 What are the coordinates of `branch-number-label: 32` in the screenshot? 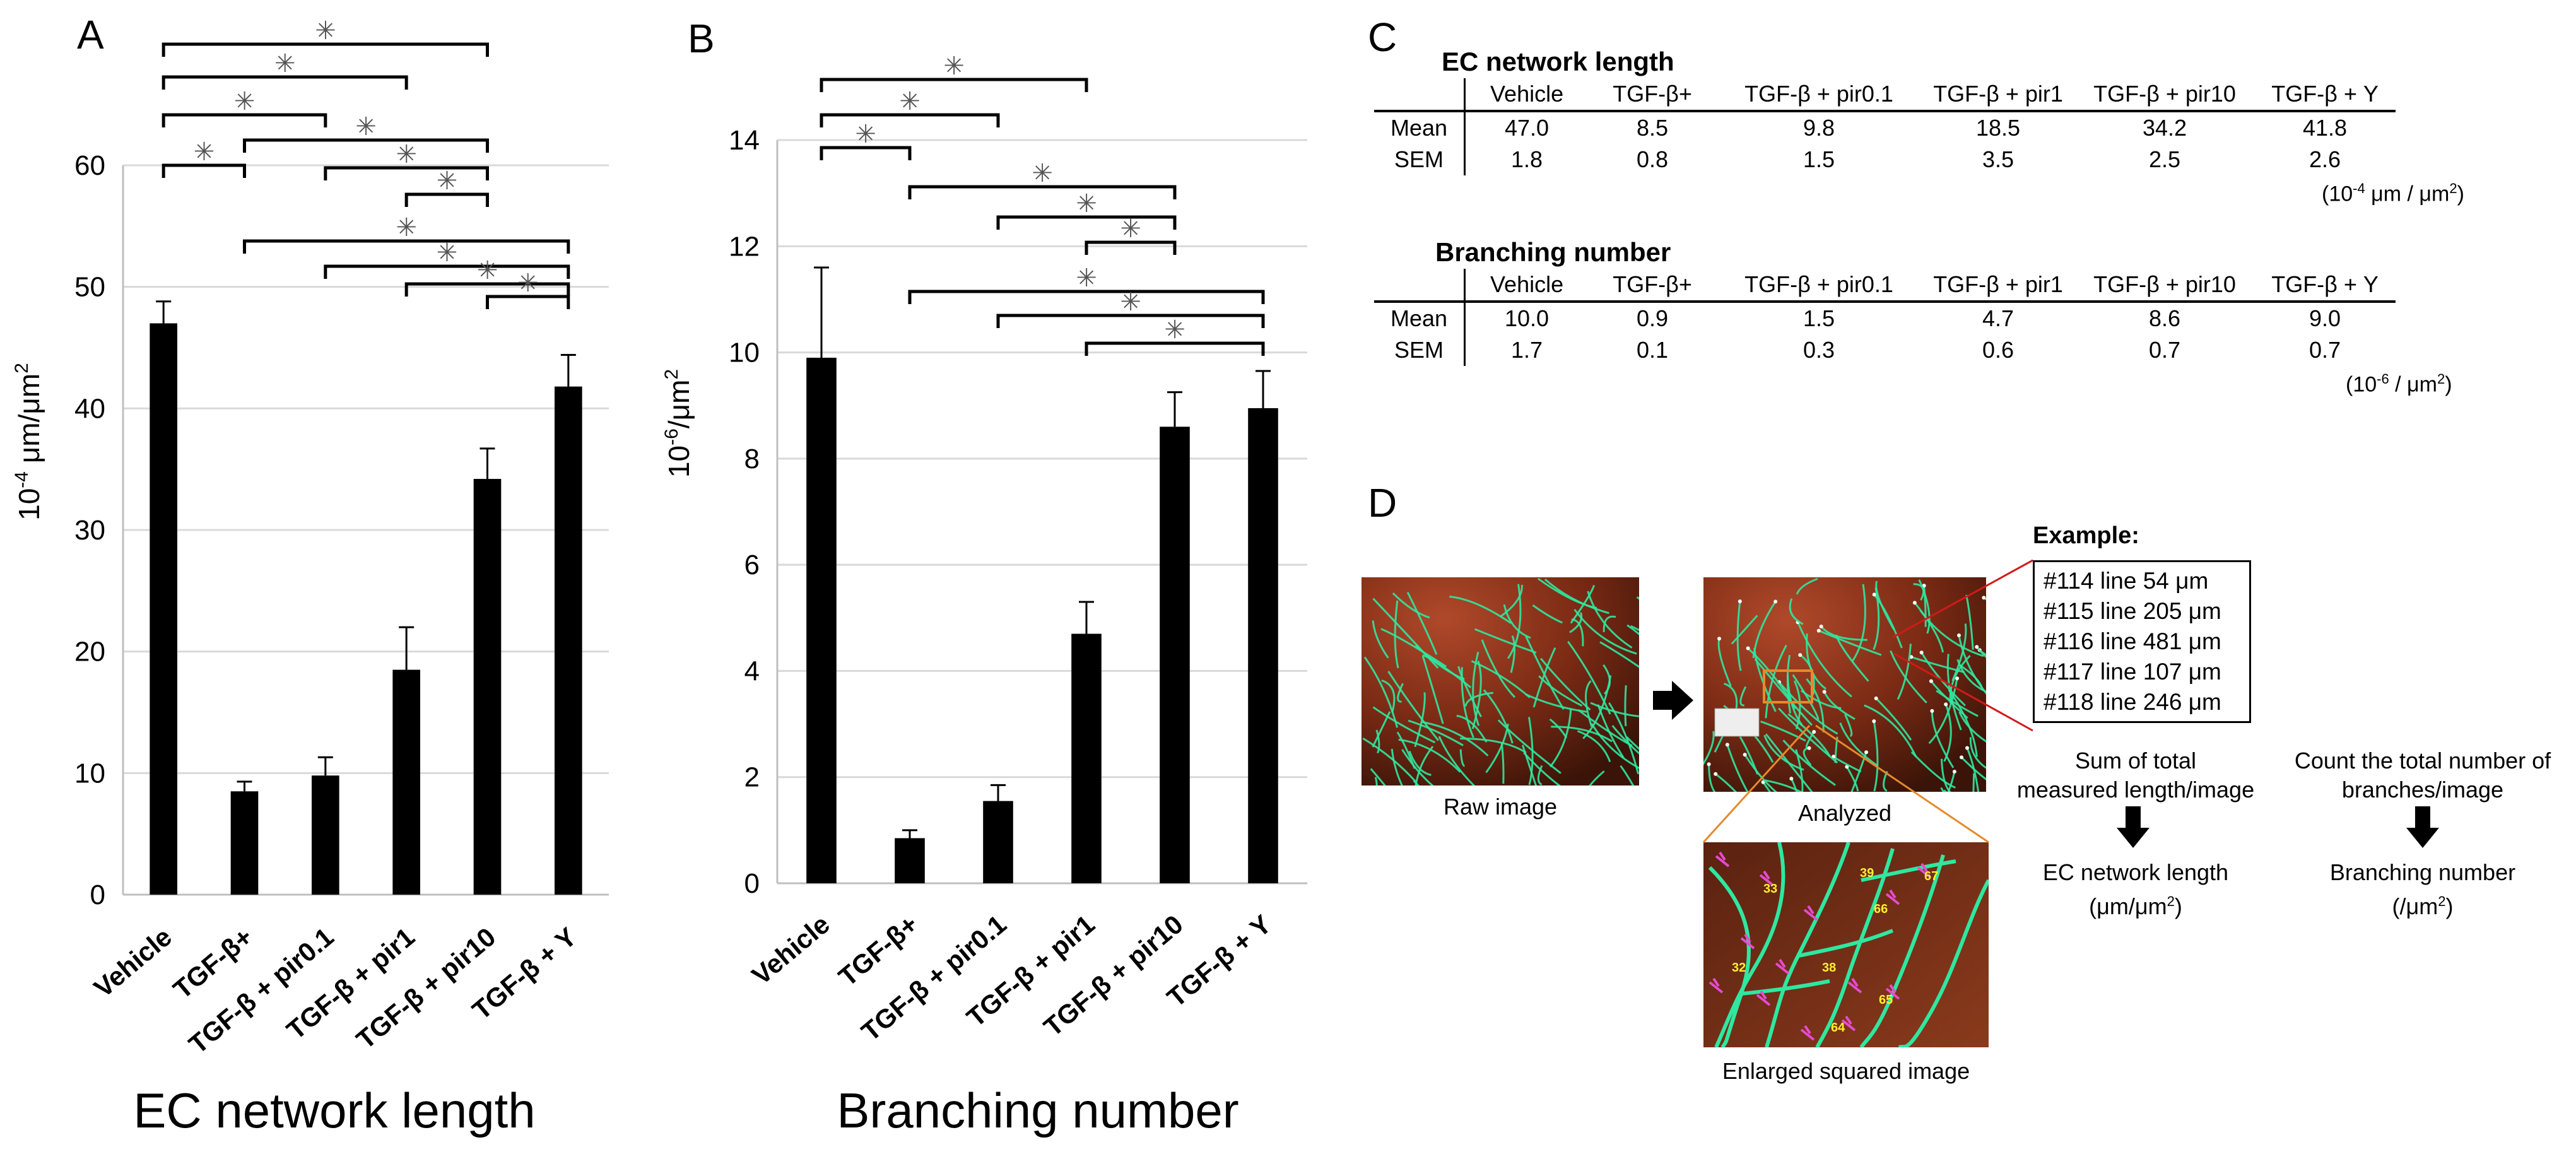 It's located at (1739, 968).